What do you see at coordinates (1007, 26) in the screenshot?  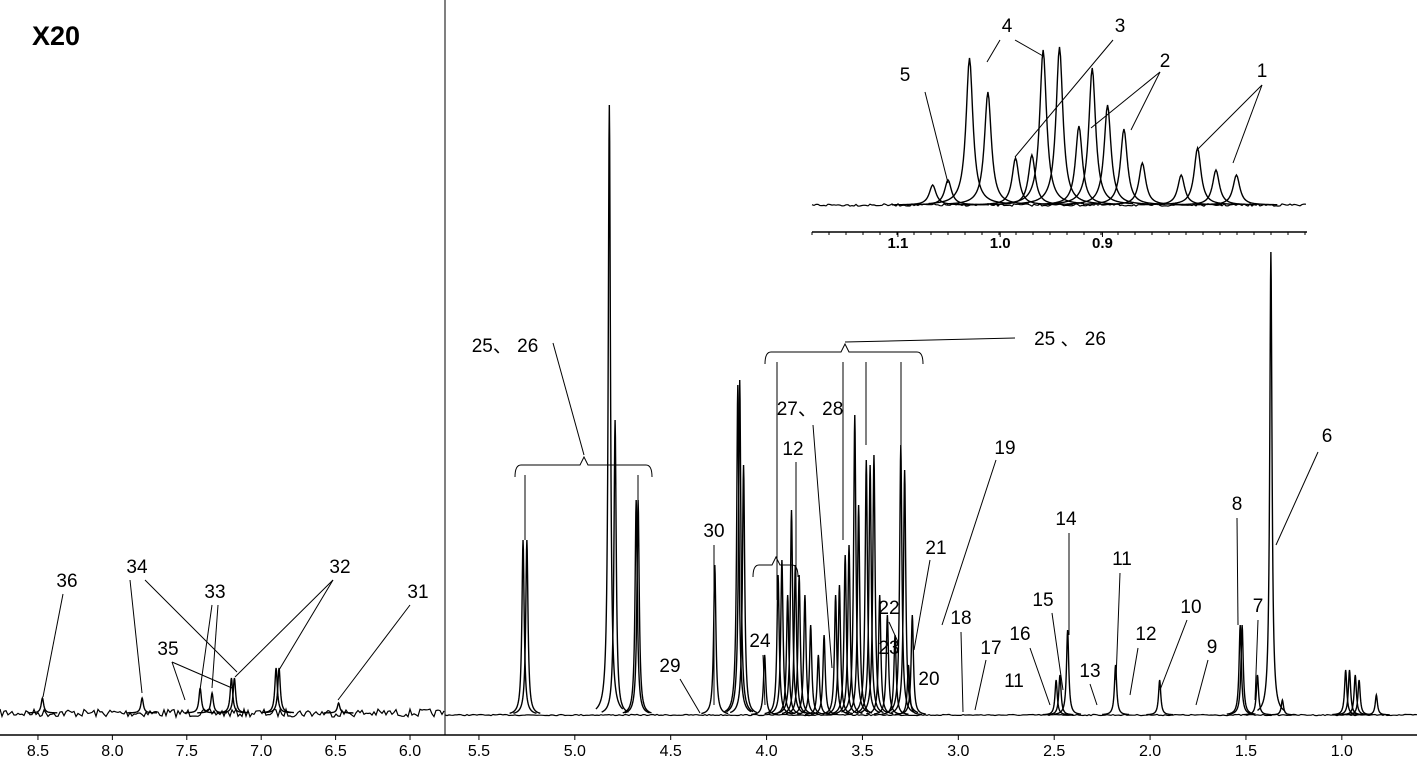 I see `peak-label: 4` at bounding box center [1007, 26].